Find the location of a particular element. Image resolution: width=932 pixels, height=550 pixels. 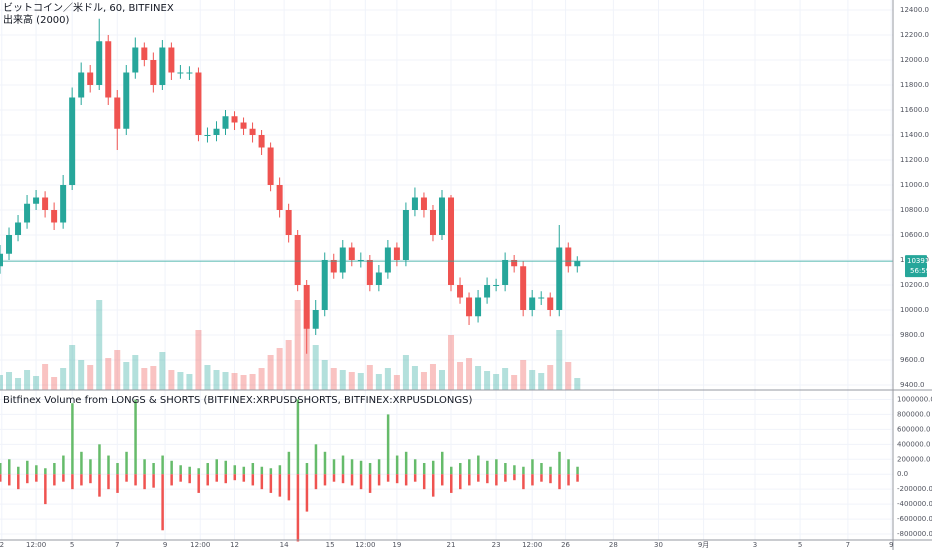

x-tick-label: 12:00 is located at coordinates (200, 545).